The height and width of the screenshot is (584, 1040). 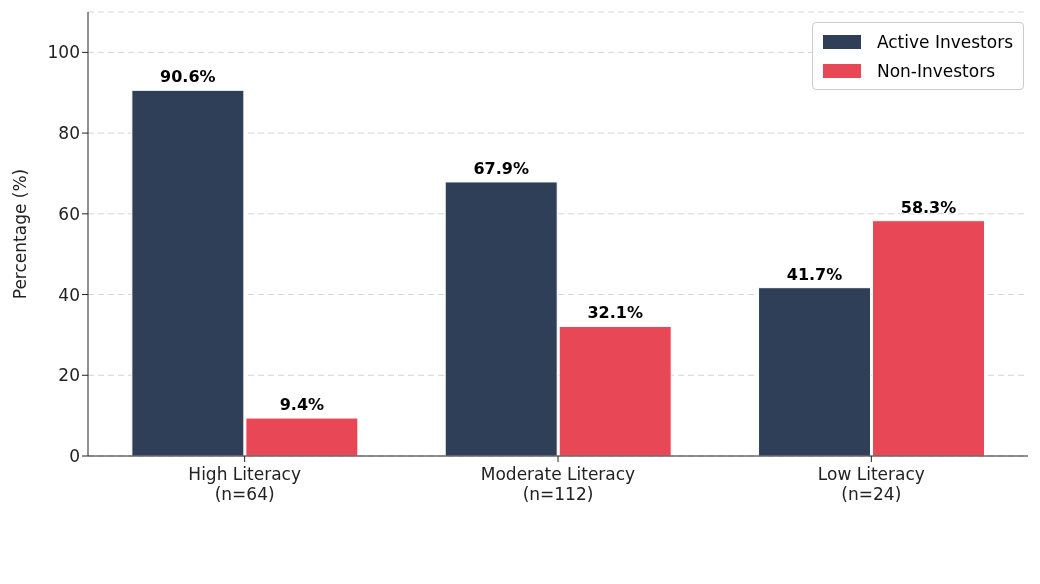 I want to click on y-tick-label: 100, so click(x=63, y=52).